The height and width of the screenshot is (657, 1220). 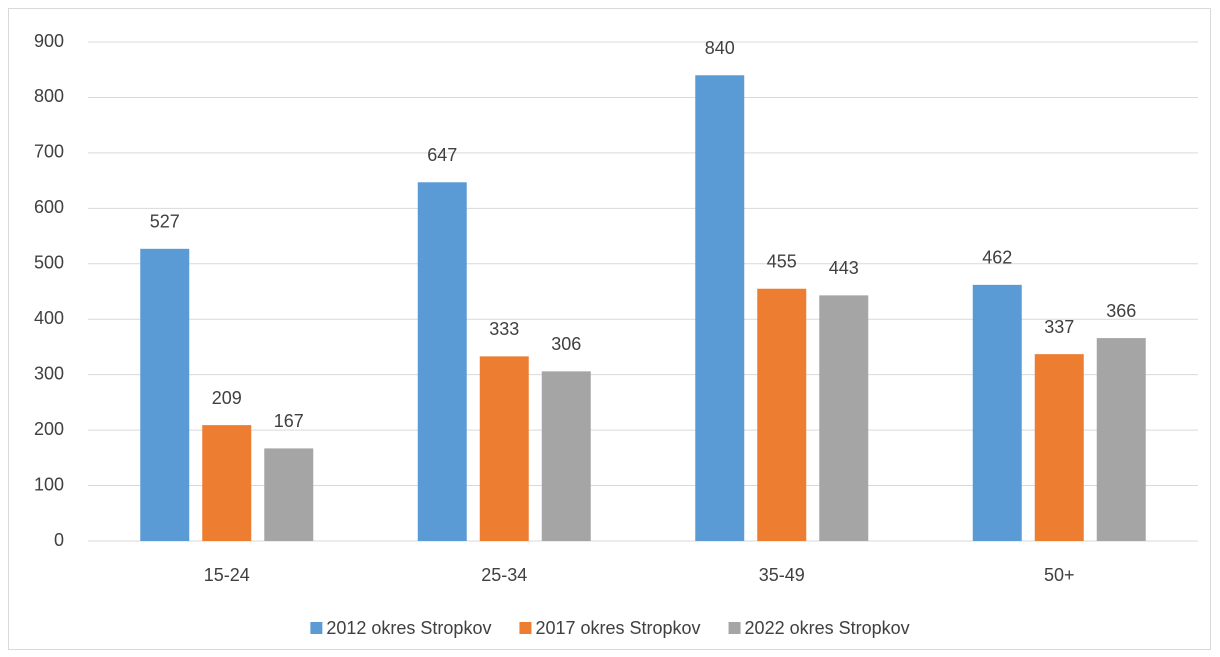 What do you see at coordinates (1059, 327) in the screenshot?
I see `data-label: 337` at bounding box center [1059, 327].